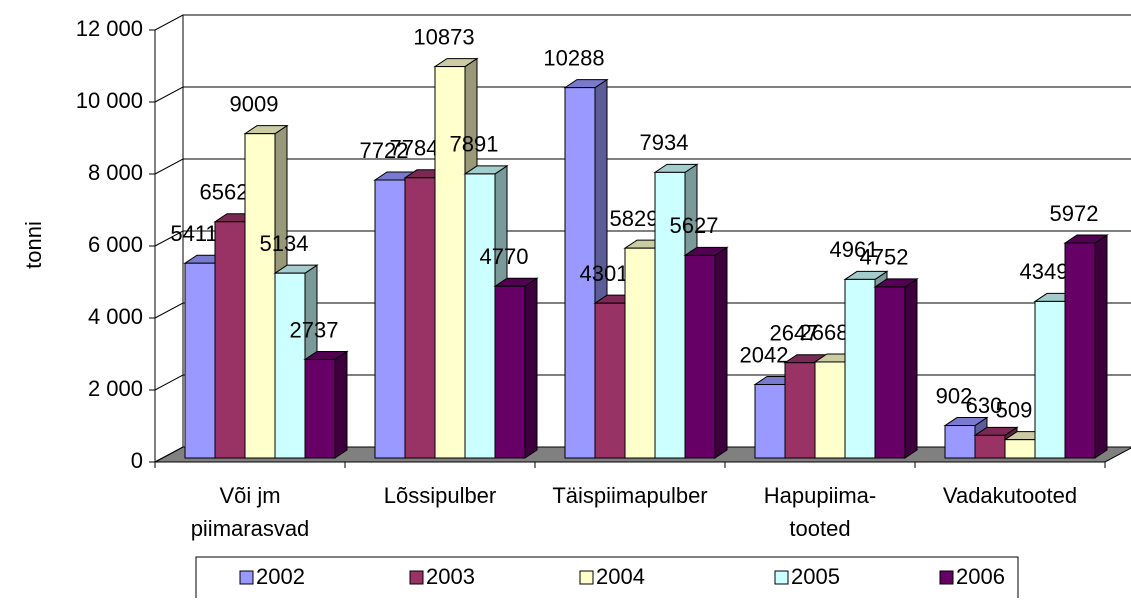 This screenshot has height=603, width=1131. Describe the element at coordinates (249, 495) in the screenshot. I see `x-tick-label: Või jm` at that location.